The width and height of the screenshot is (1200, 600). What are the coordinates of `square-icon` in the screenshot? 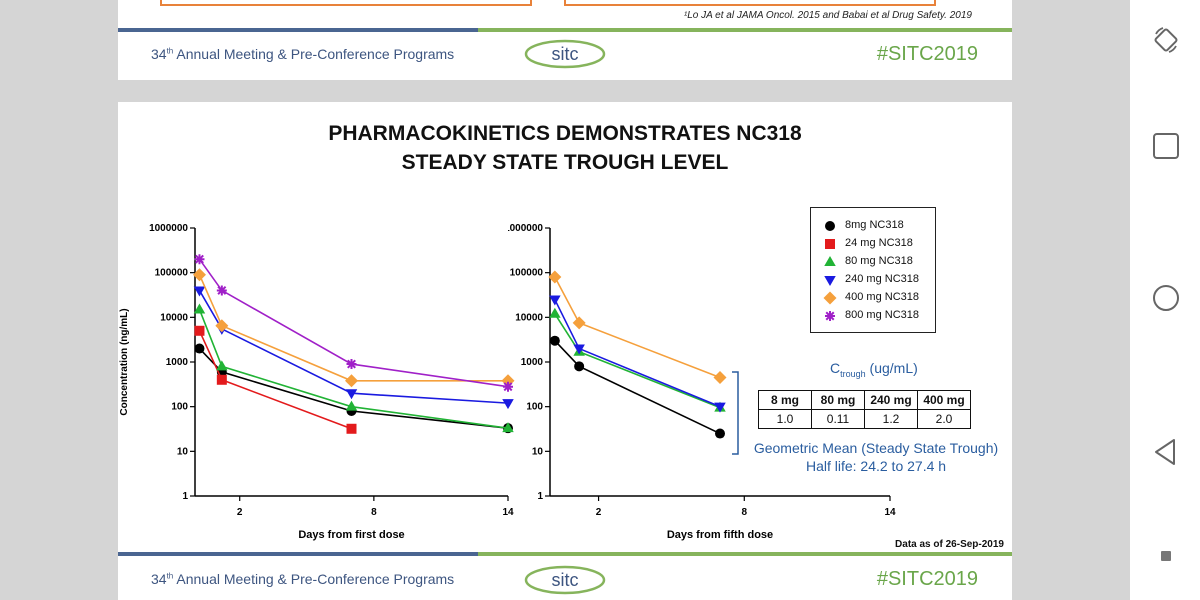 It's located at (1166, 146).